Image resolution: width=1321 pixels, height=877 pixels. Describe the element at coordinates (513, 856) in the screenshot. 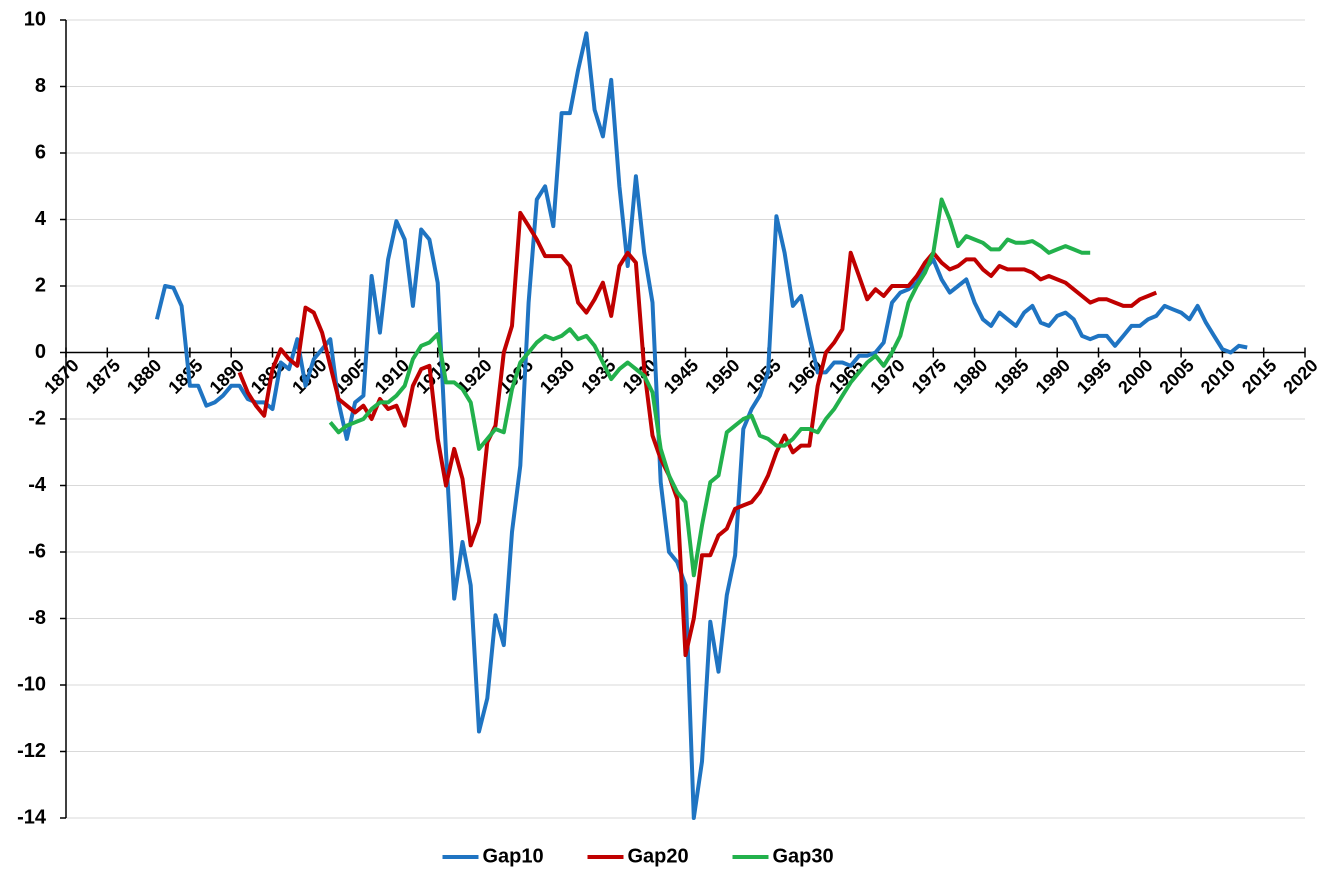

I see `legend-label: Gap10` at that location.